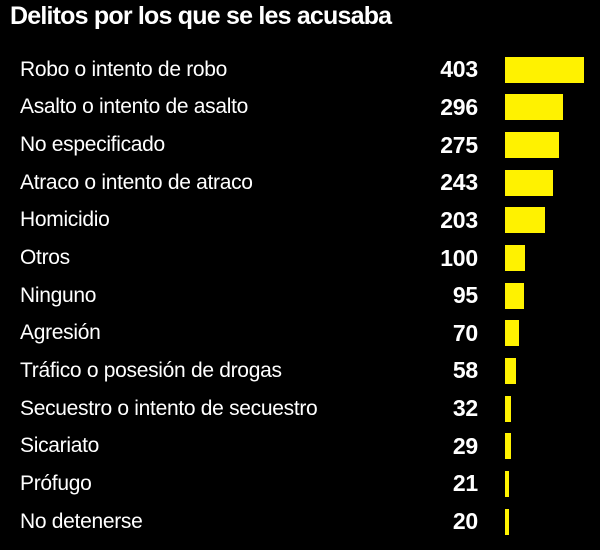  Describe the element at coordinates (56, 483) in the screenshot. I see `category-label: Prófugo` at that location.